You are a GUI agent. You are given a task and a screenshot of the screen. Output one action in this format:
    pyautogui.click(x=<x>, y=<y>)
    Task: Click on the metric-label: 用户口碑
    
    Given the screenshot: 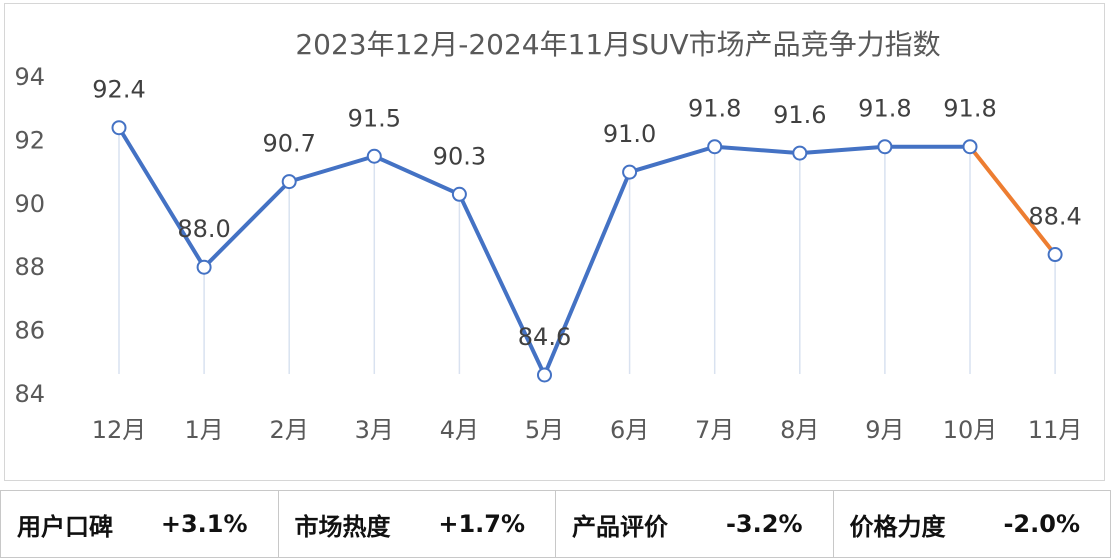 What is the action you would take?
    pyautogui.click(x=65, y=526)
    